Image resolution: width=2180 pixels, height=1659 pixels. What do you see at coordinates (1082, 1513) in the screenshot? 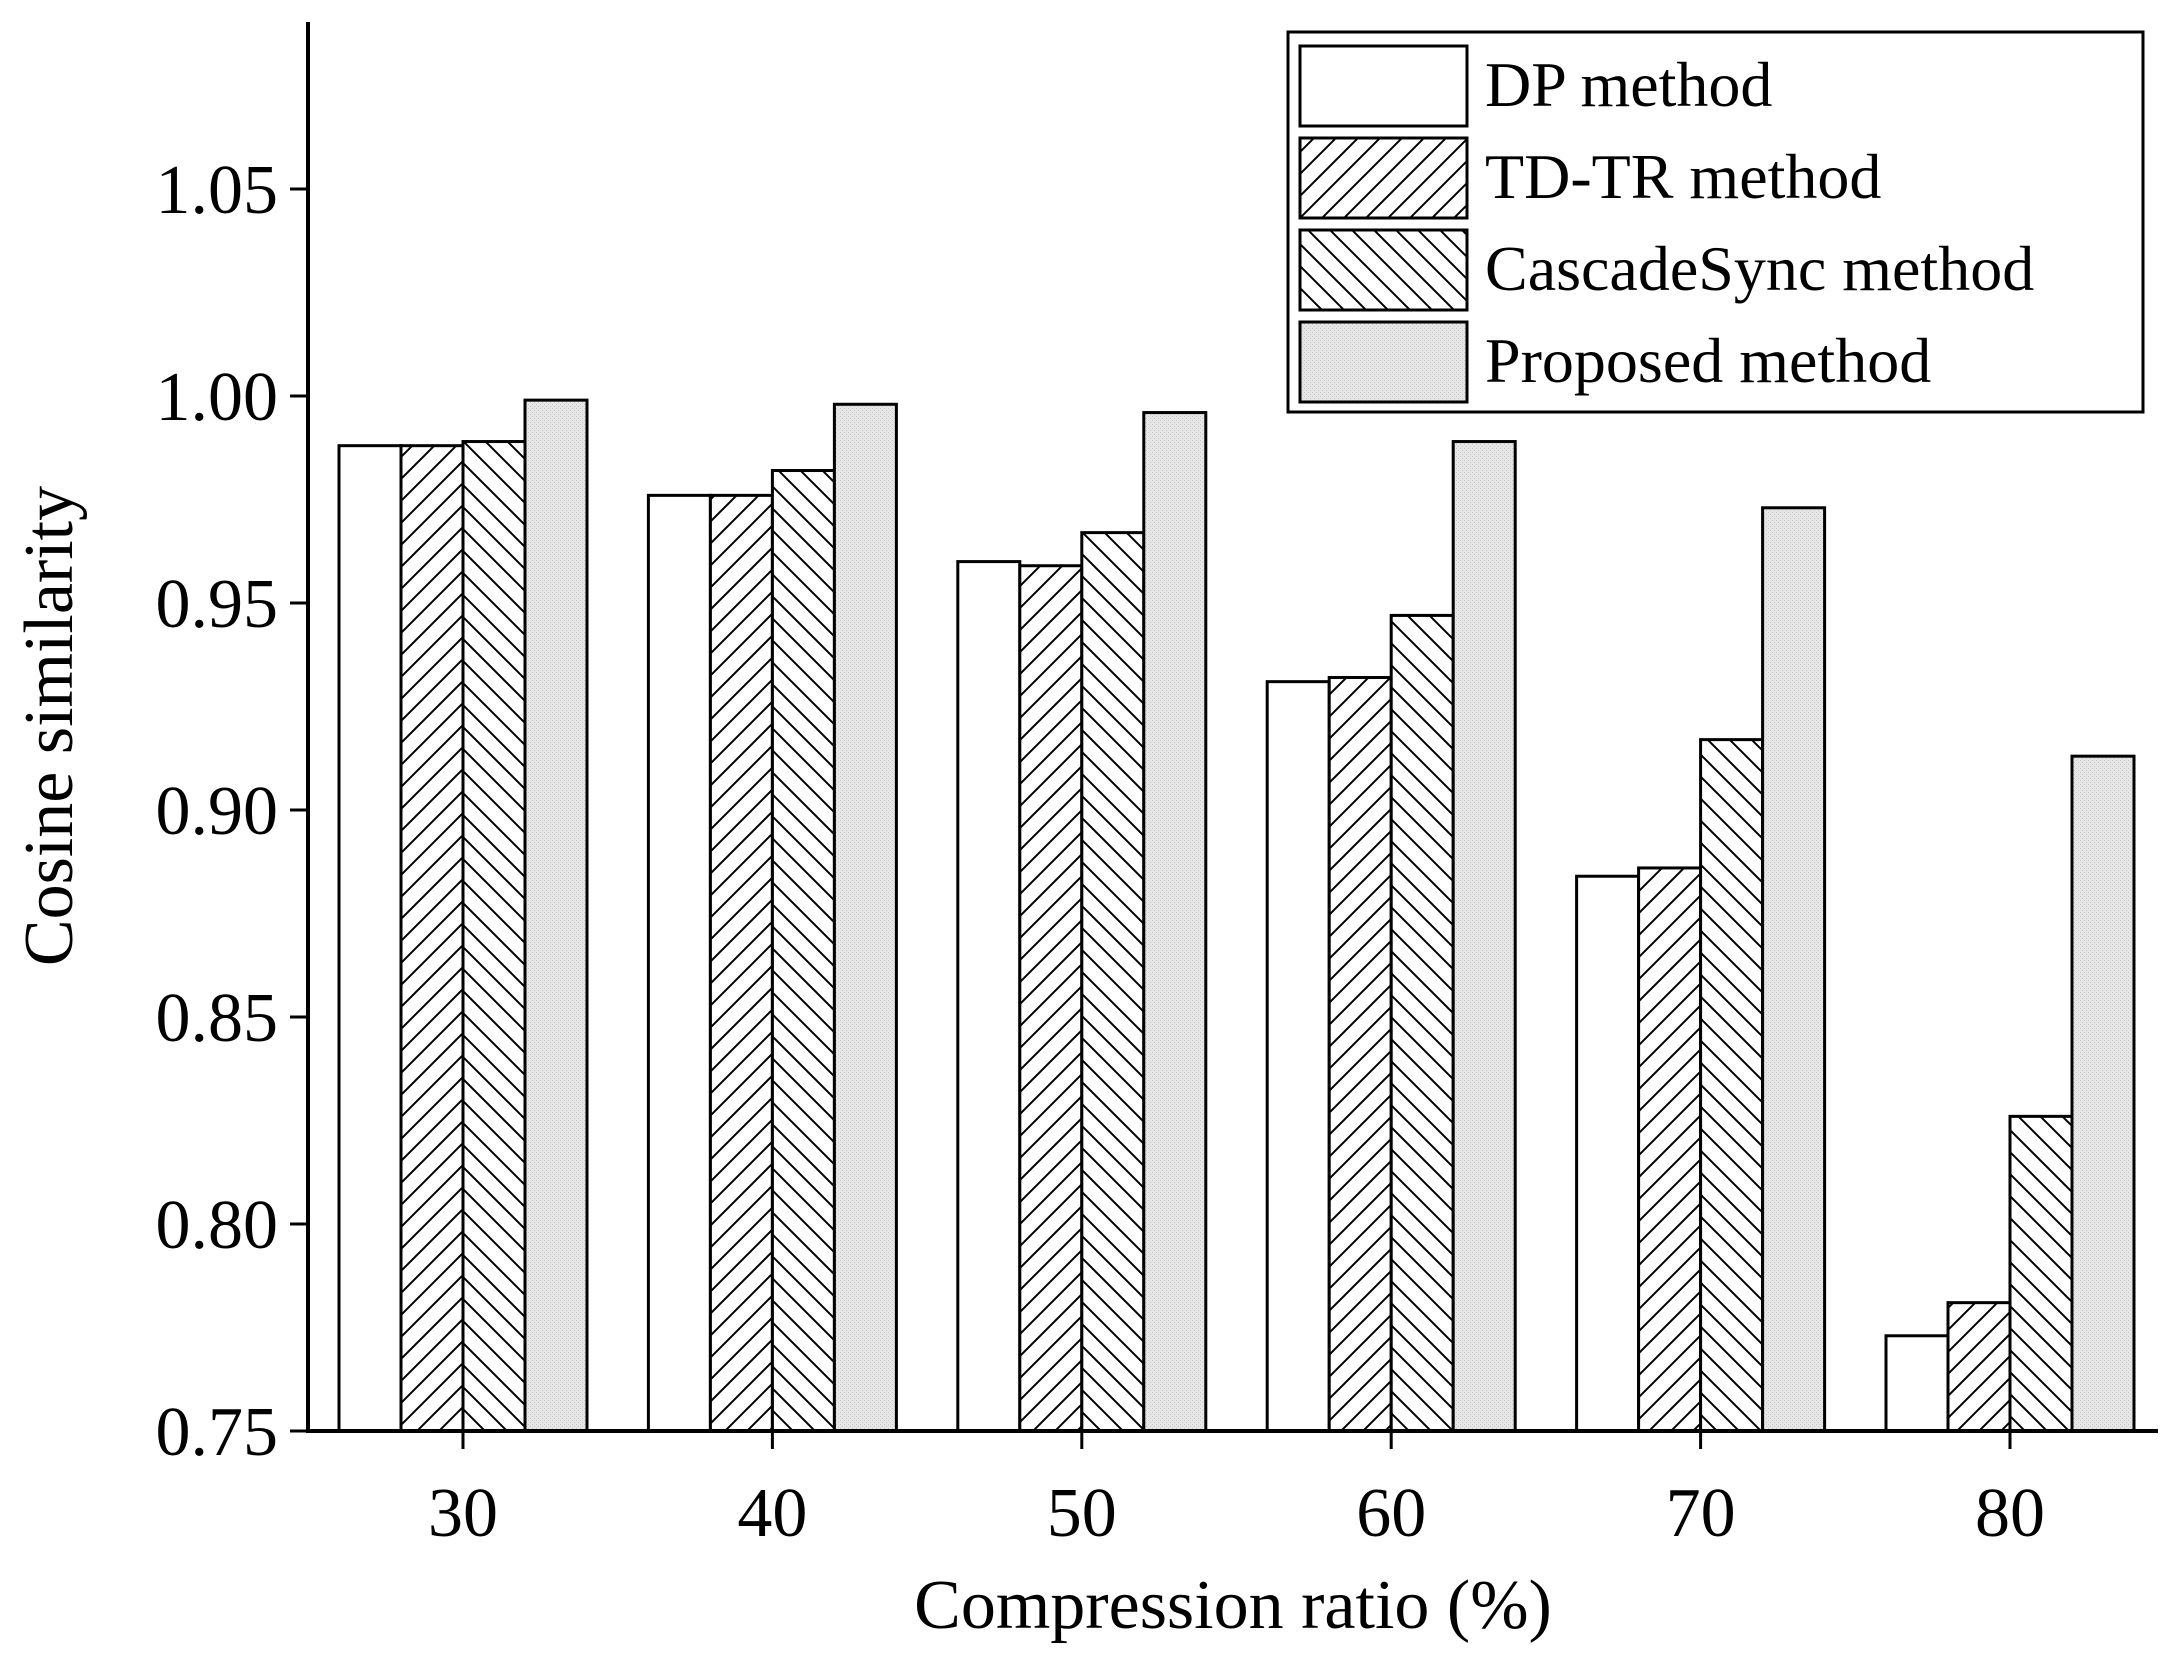
I see `x-tick-label: 50` at bounding box center [1082, 1513].